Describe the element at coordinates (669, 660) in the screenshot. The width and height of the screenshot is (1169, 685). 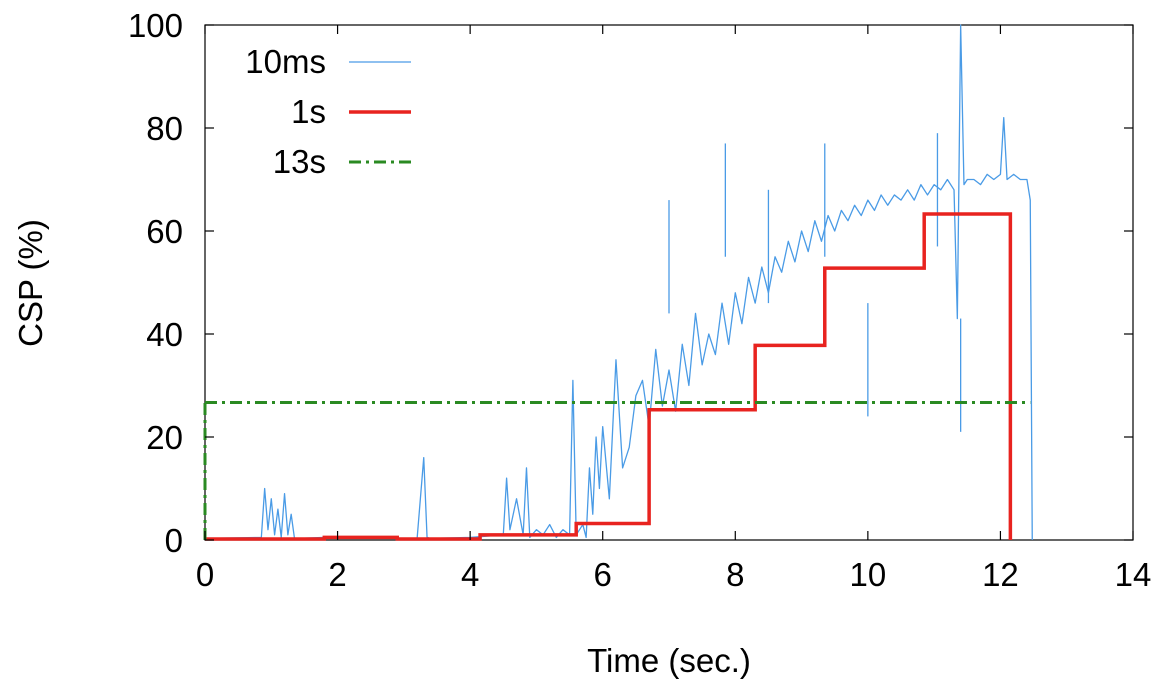
I see `x-axis-label: Time (sec.)` at that location.